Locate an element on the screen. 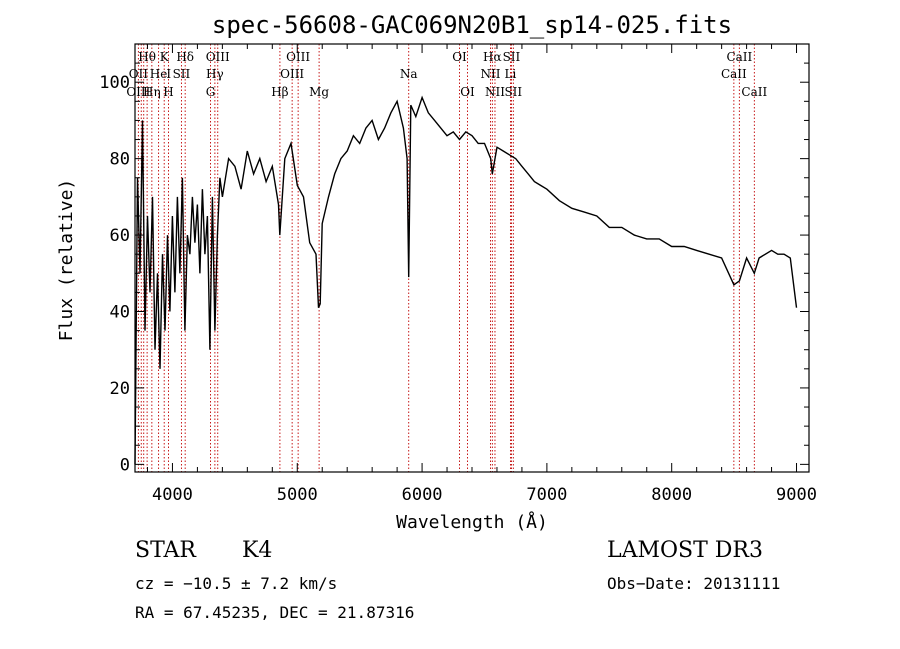 This screenshot has width=900, height=649. line-label: Hη is located at coordinates (152, 92).